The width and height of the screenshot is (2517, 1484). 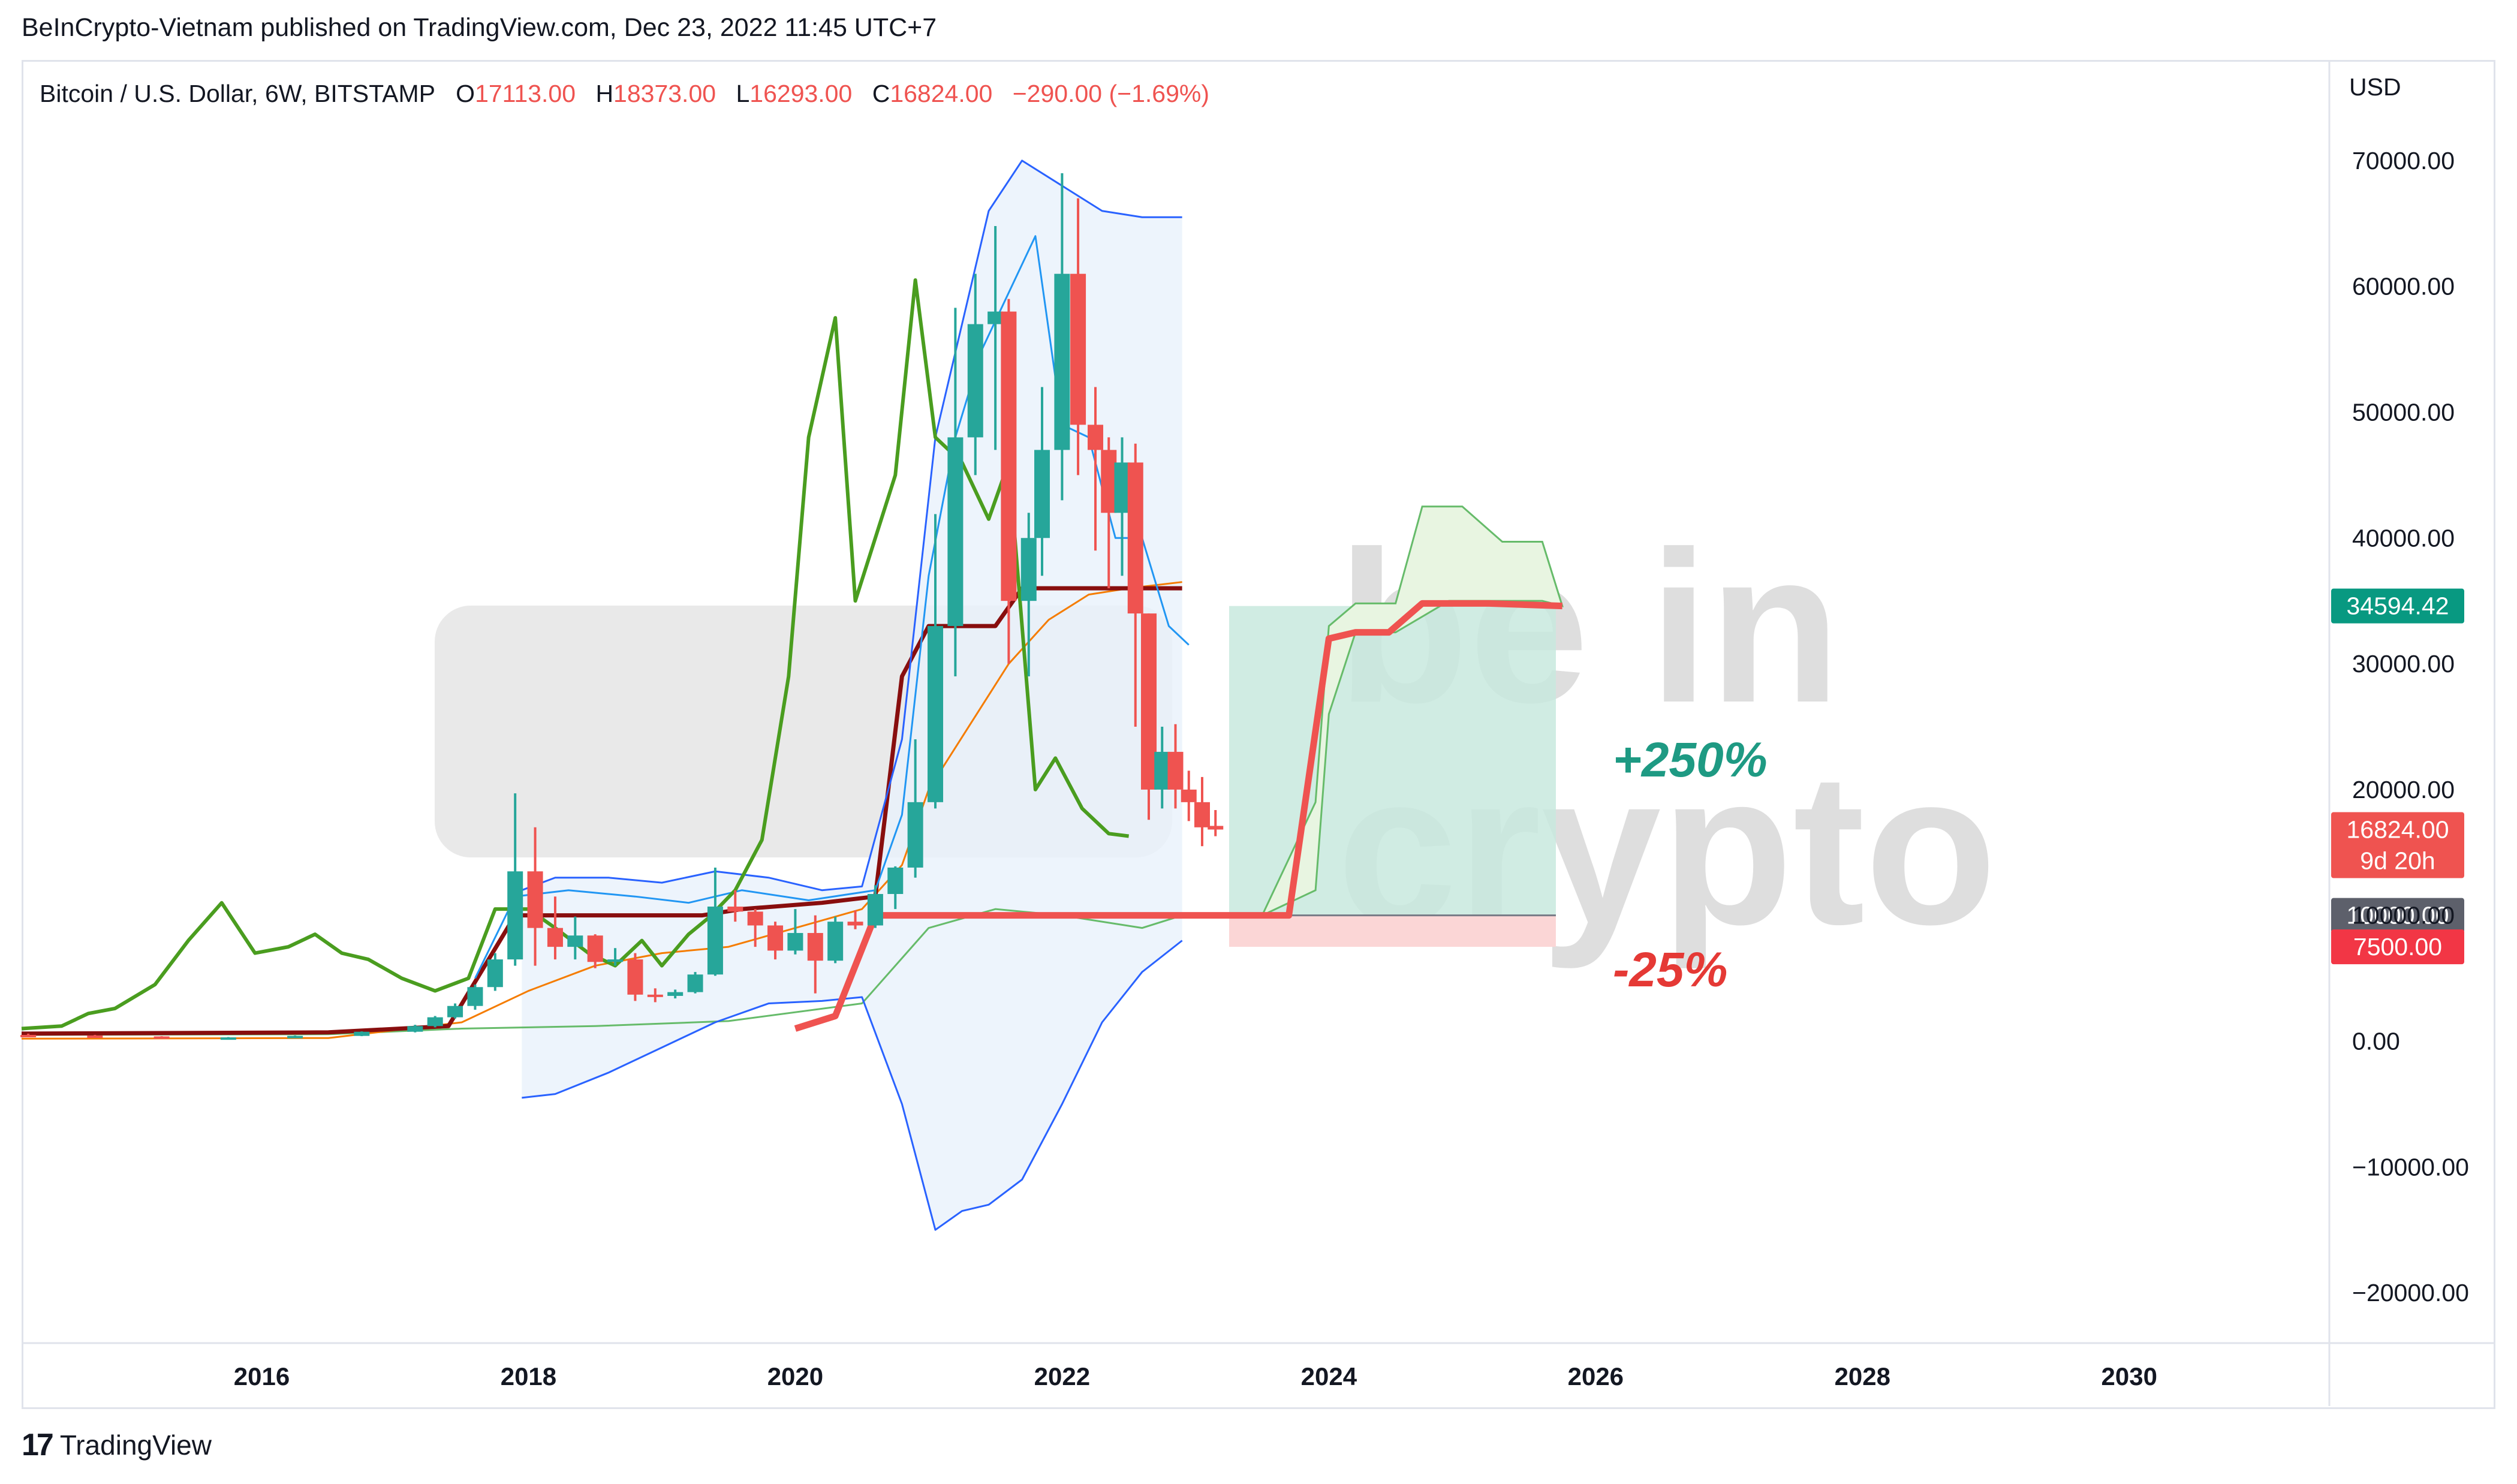 What do you see at coordinates (2129, 1376) in the screenshot?
I see `x-tick-label: 2030` at bounding box center [2129, 1376].